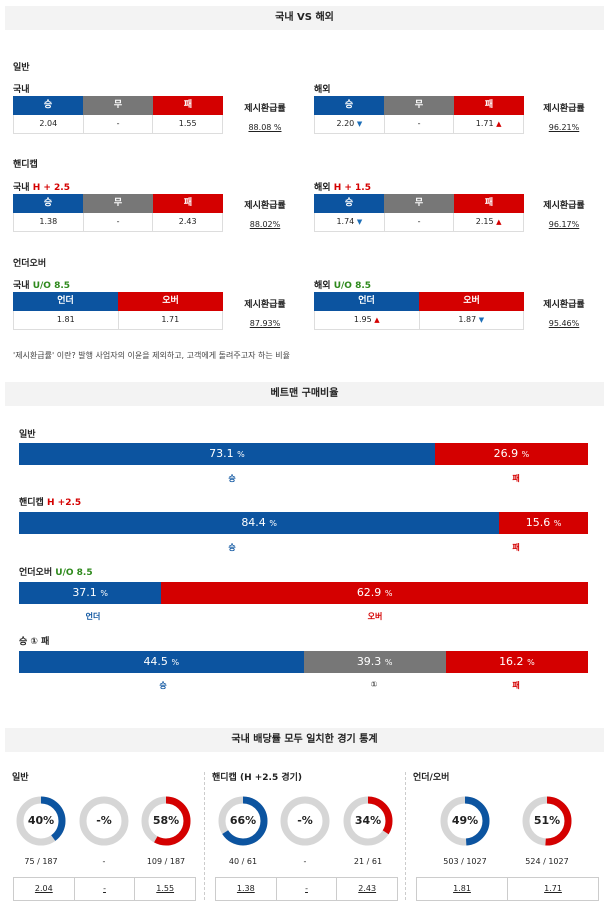 The image size is (609, 908). What do you see at coordinates (93, 616) in the screenshot?
I see `bar-under-label: 언더` at bounding box center [93, 616].